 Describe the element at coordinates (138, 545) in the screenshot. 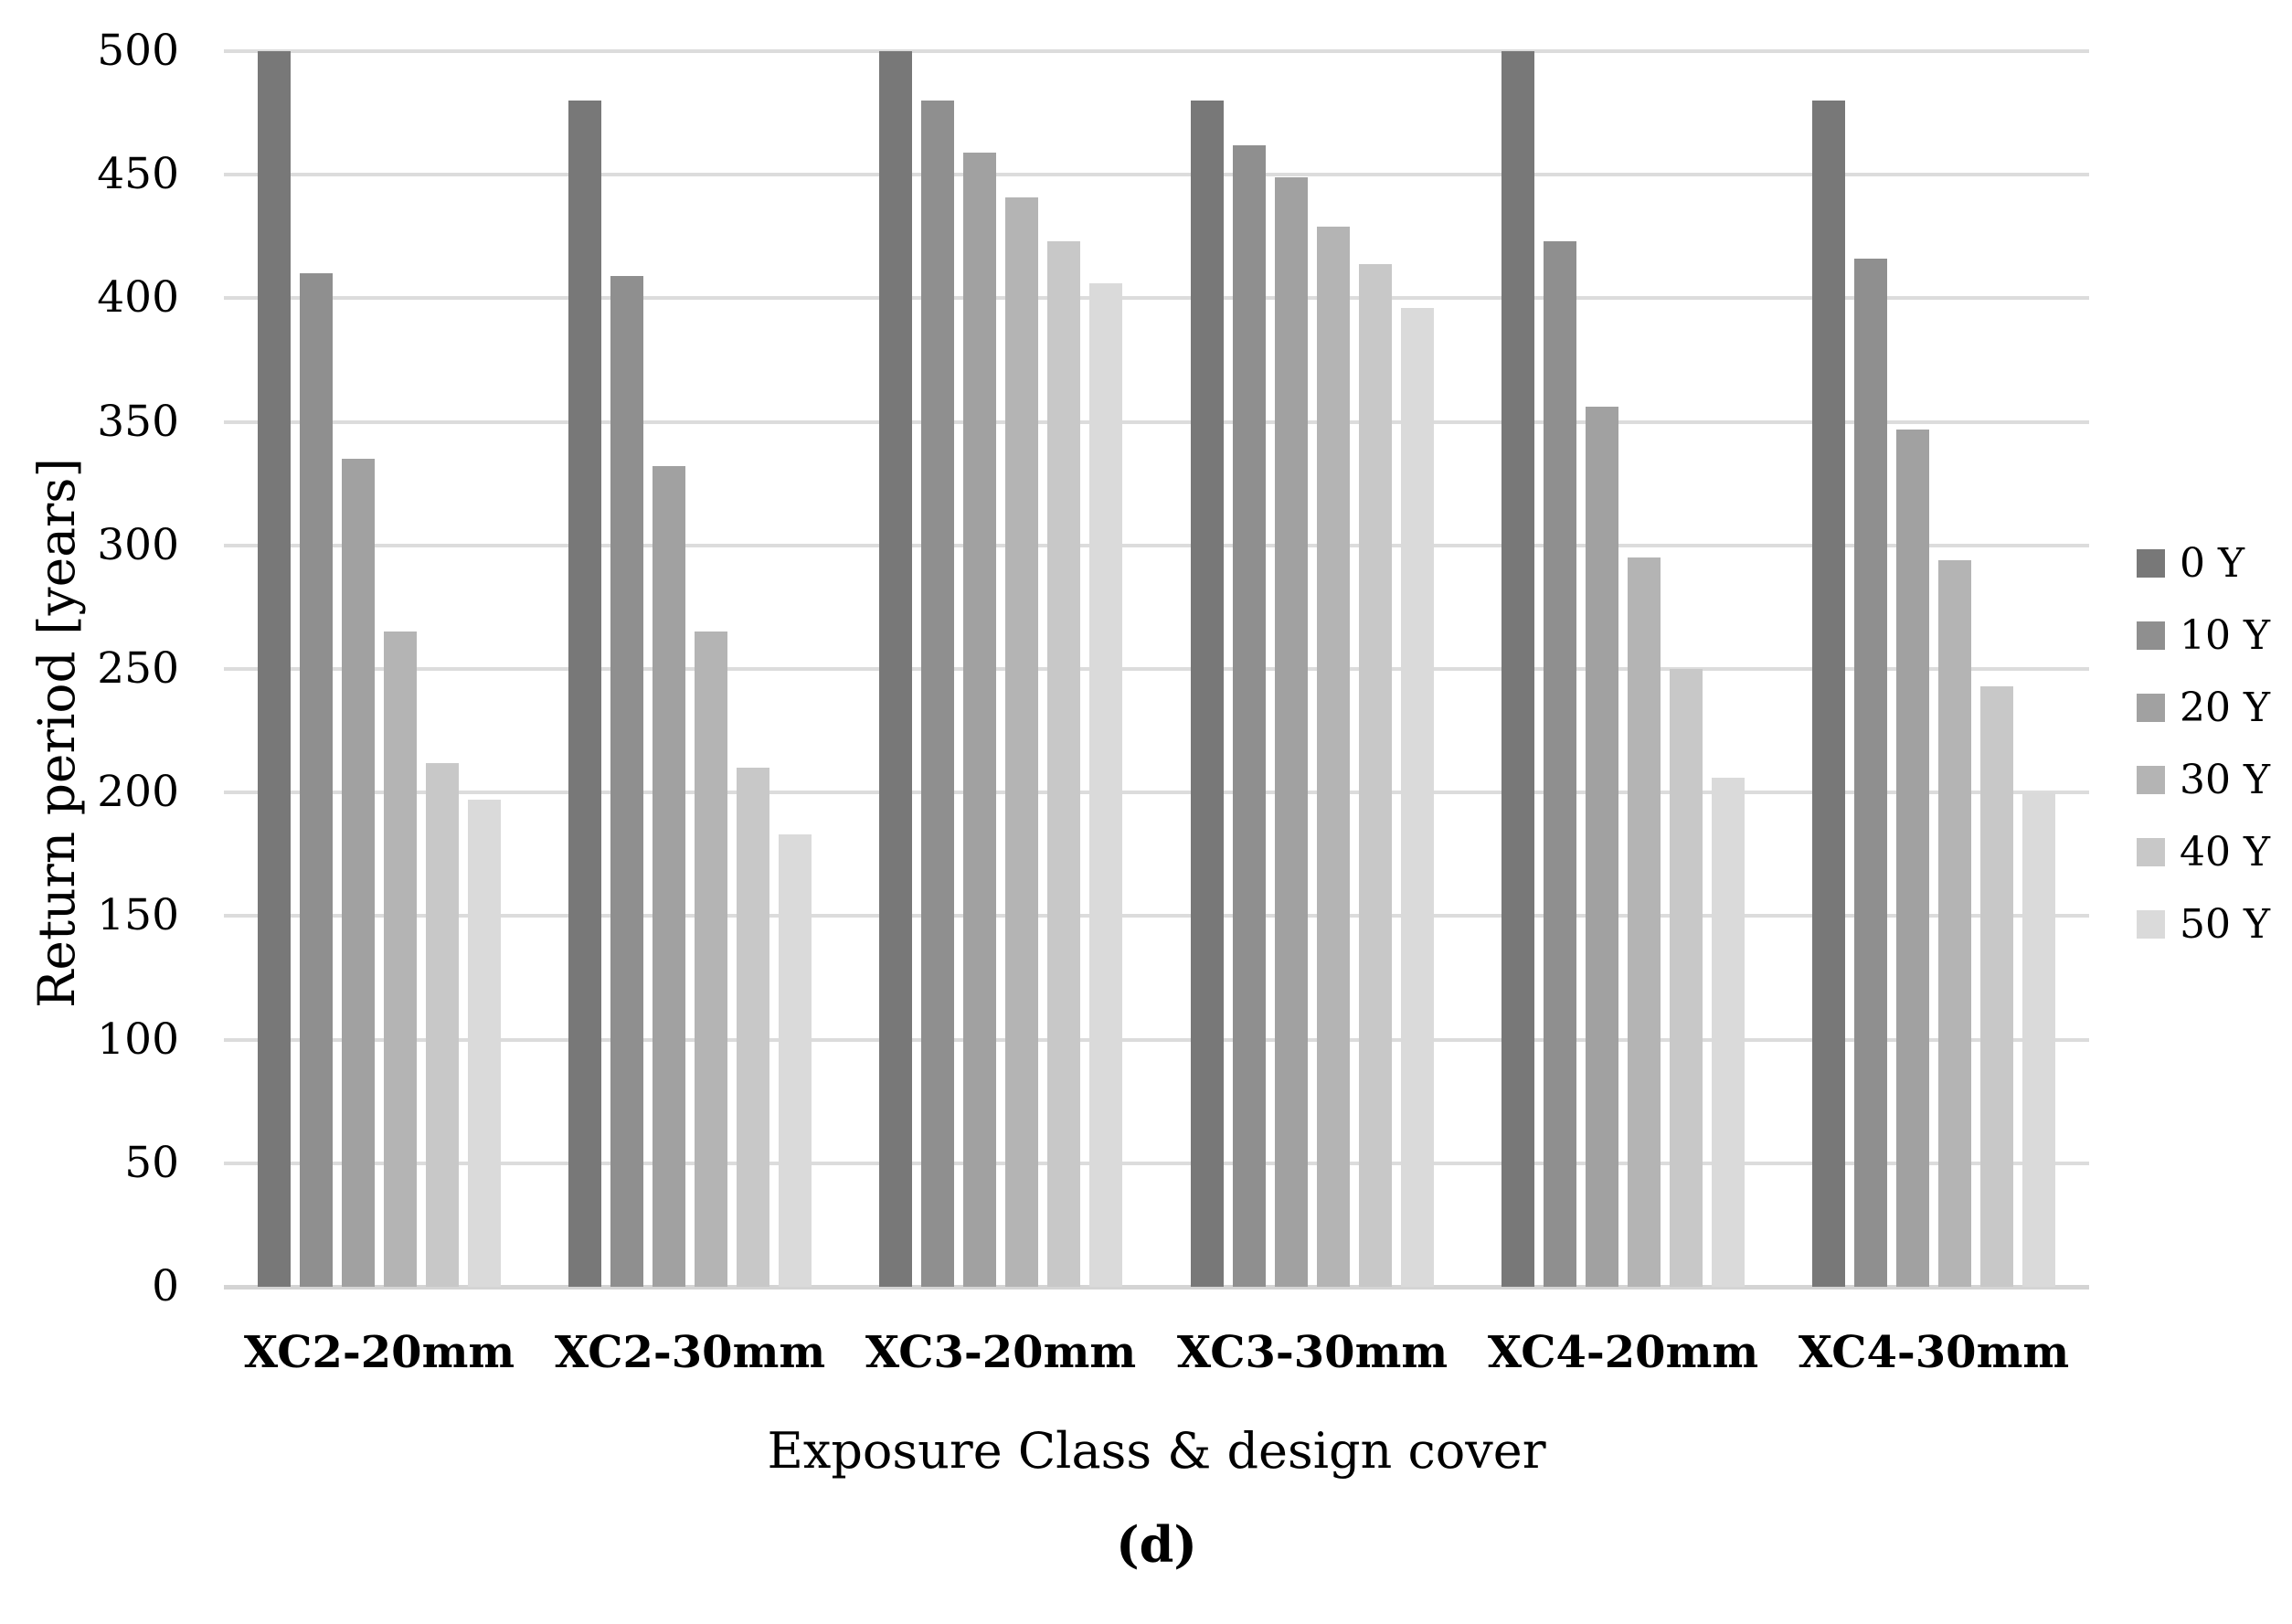

I see `y-tick-label-300: 300` at that location.